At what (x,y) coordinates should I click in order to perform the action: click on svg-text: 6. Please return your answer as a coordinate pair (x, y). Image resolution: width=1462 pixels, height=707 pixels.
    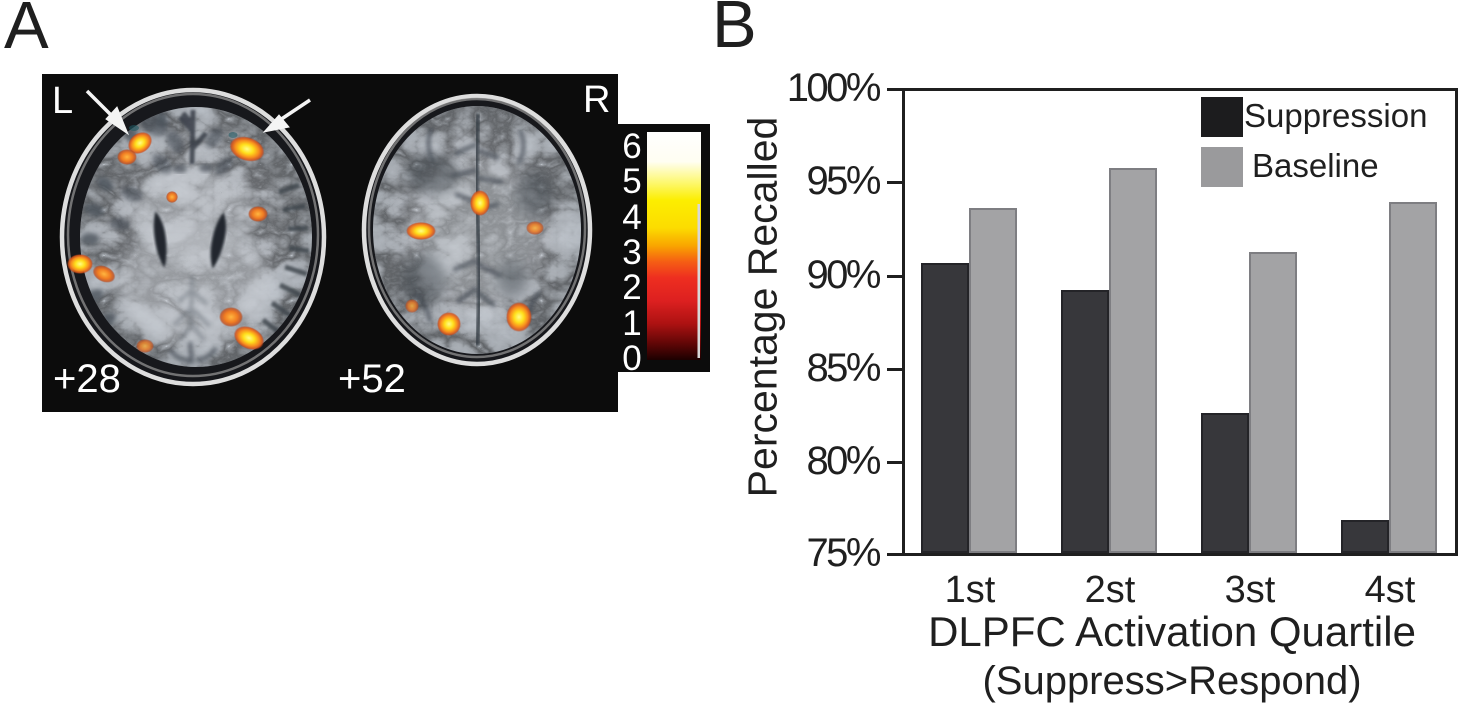
    Looking at the image, I should click on (631, 146).